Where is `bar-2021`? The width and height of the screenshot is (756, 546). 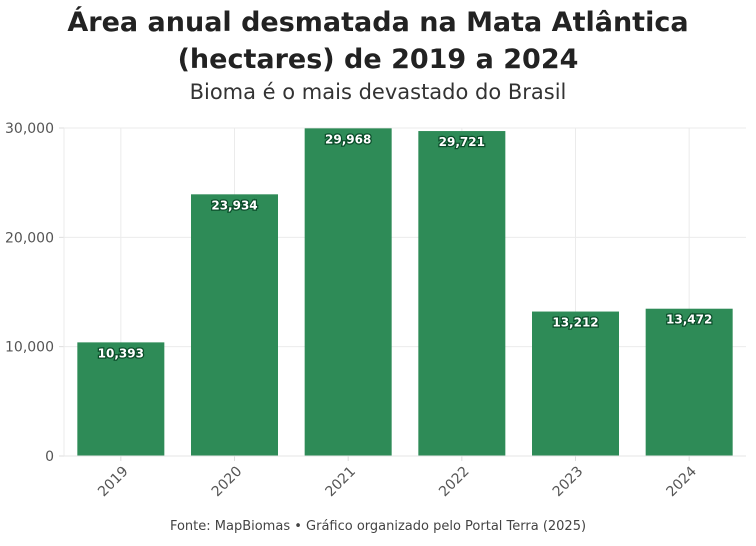
bar-2021 is located at coordinates (348, 292).